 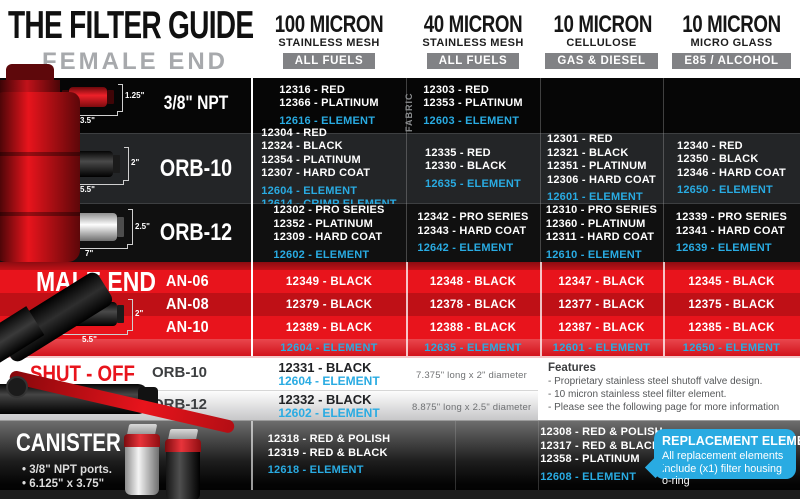 What do you see at coordinates (472, 375) in the screenshot?
I see `size-note: 7.375" long x 2" diameter` at bounding box center [472, 375].